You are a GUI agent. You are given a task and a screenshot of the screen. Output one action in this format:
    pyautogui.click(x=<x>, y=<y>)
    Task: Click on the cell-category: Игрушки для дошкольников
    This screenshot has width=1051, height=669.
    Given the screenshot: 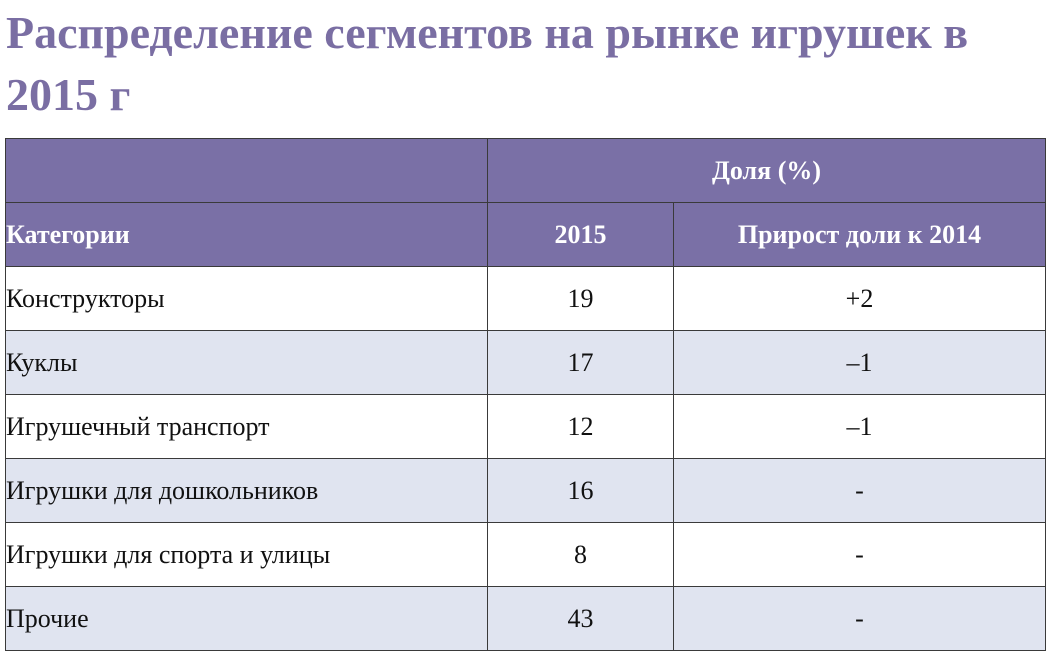 What is the action you would take?
    pyautogui.click(x=246, y=490)
    